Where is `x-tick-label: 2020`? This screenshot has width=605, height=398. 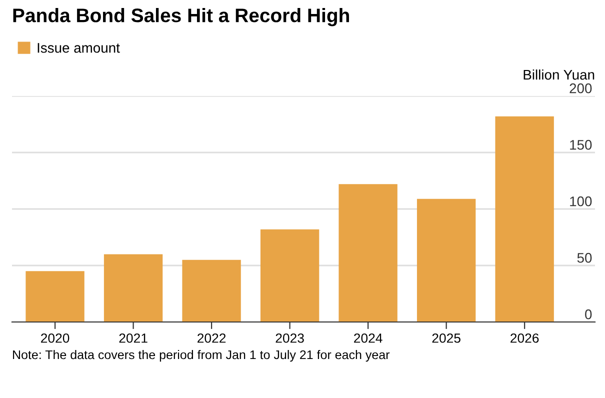 x-tick-label: 2020 is located at coordinates (55, 338).